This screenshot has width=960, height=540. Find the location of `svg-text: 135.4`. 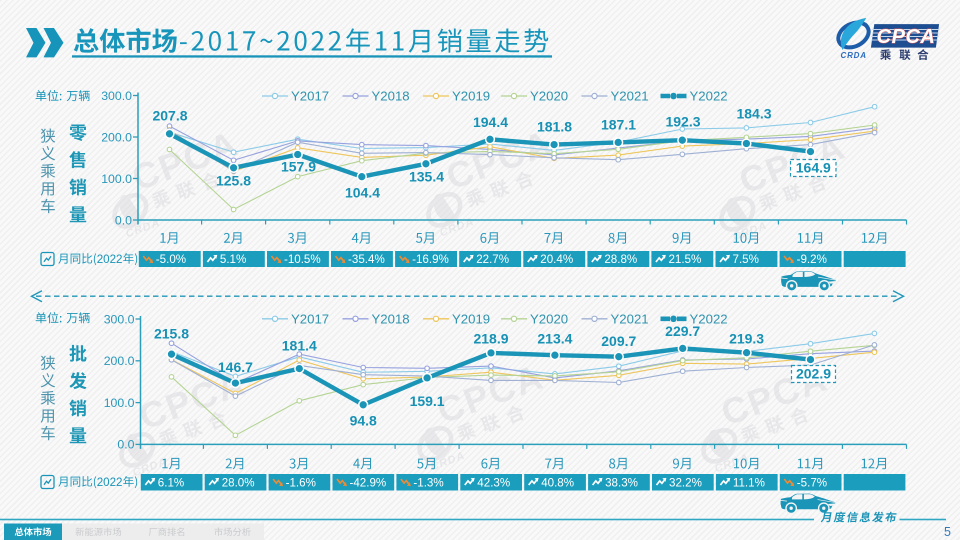

svg-text: 135.4 is located at coordinates (426, 177).